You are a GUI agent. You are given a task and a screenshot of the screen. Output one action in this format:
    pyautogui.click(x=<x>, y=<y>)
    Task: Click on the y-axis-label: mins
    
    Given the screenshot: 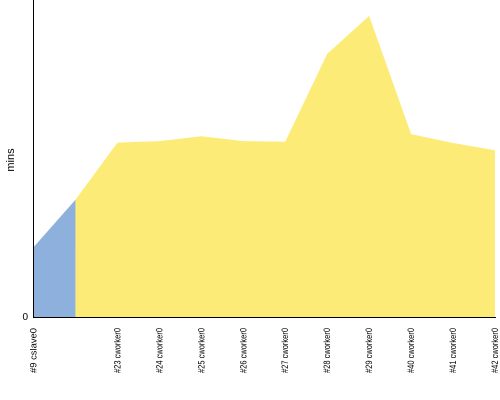 What is the action you would take?
    pyautogui.click(x=11, y=160)
    